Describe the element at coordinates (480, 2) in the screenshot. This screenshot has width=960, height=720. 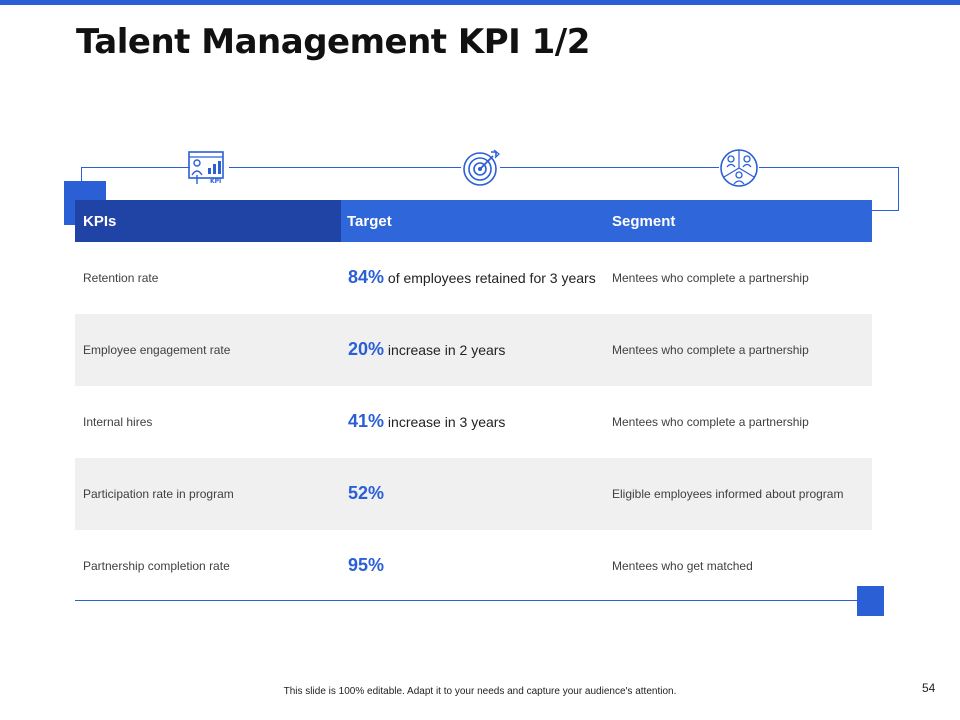
I see `top-accent-bar` at that location.